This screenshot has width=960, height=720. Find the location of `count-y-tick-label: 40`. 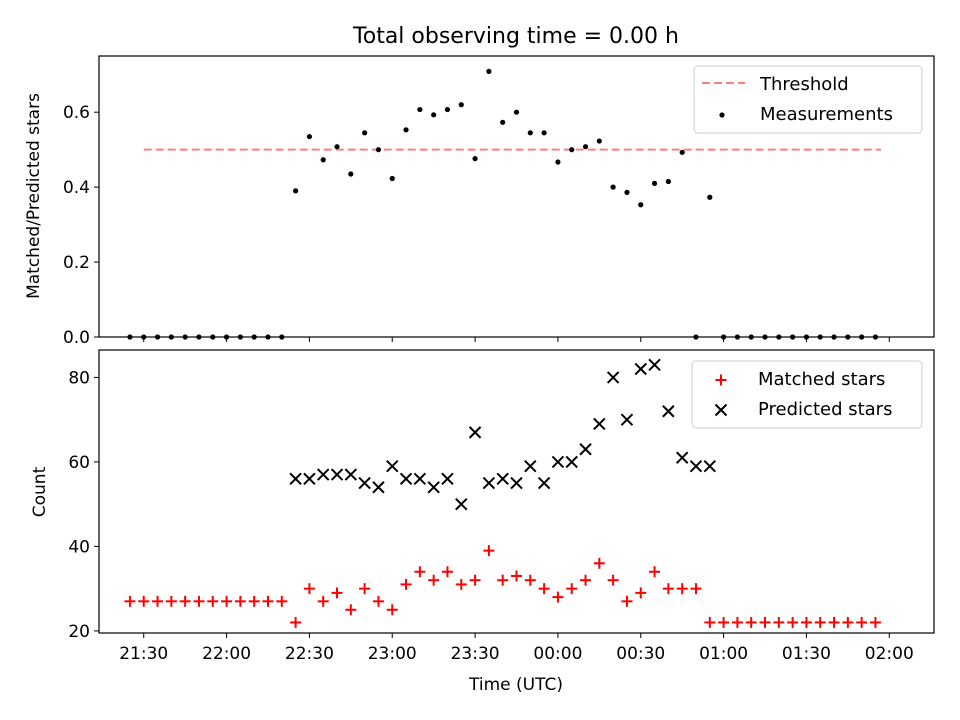

count-y-tick-label: 40 is located at coordinates (79, 547).